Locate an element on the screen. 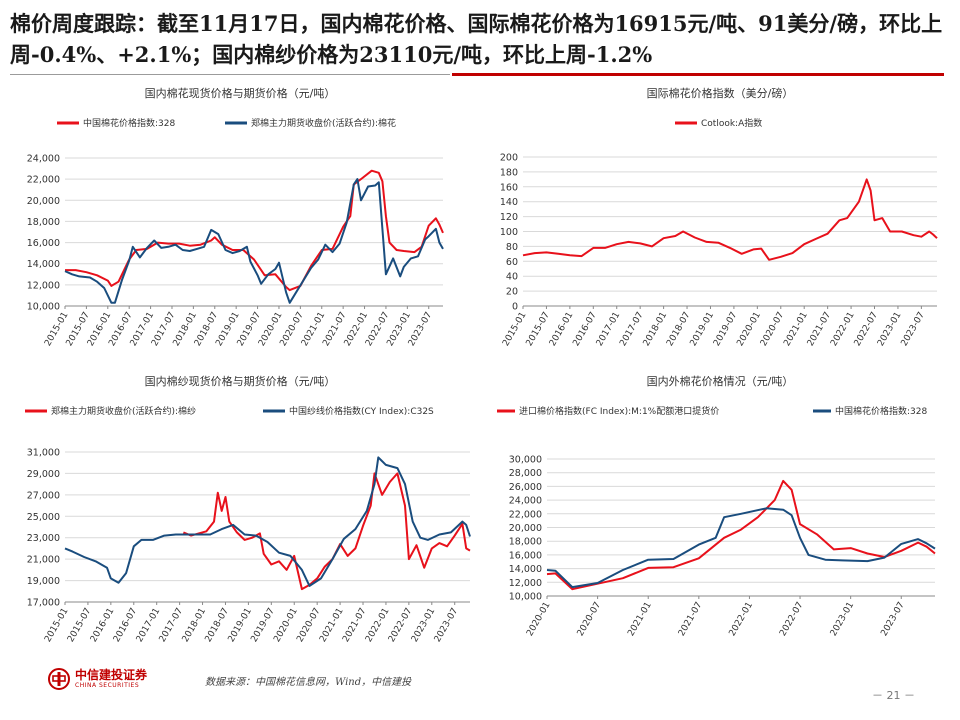  y-tick-label: 0 is located at coordinates (515, 307).